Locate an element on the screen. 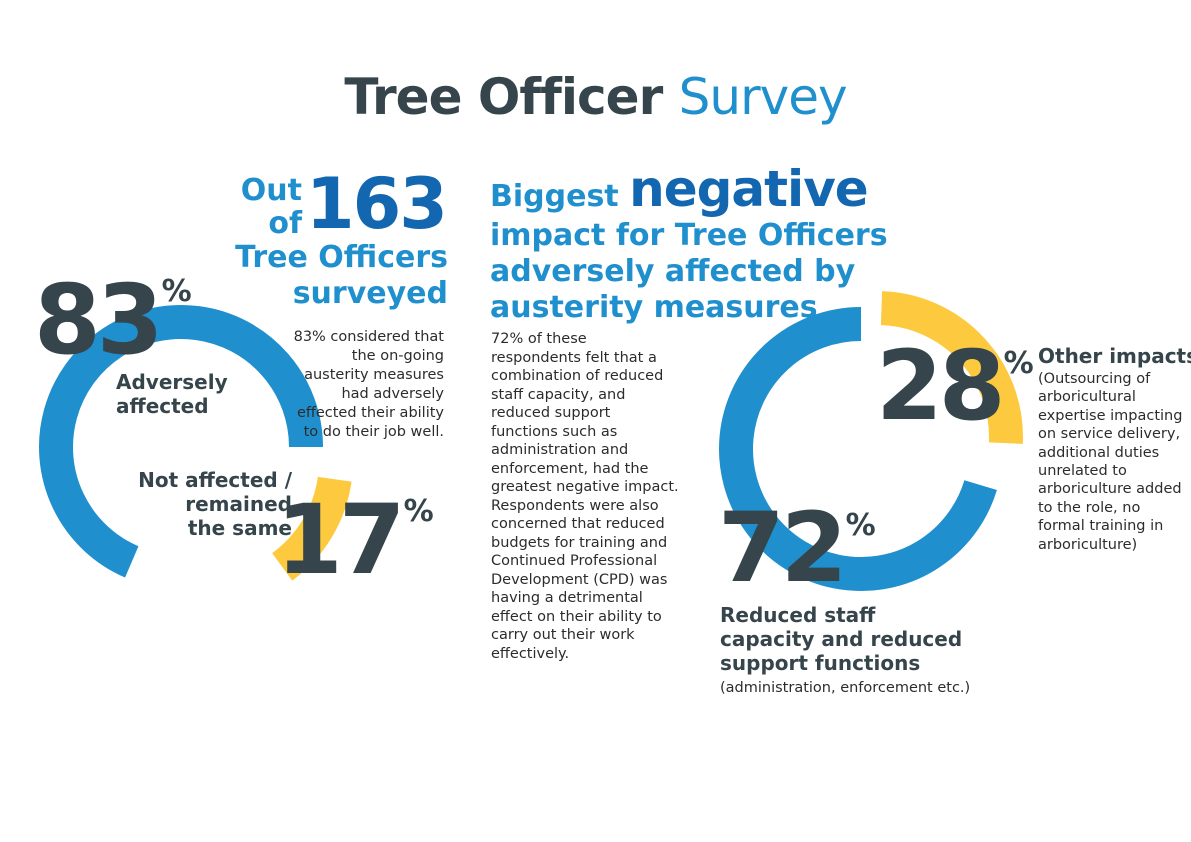 This screenshot has width=1191, height=842. headline-line-4: austerity measures is located at coordinates (654, 307).